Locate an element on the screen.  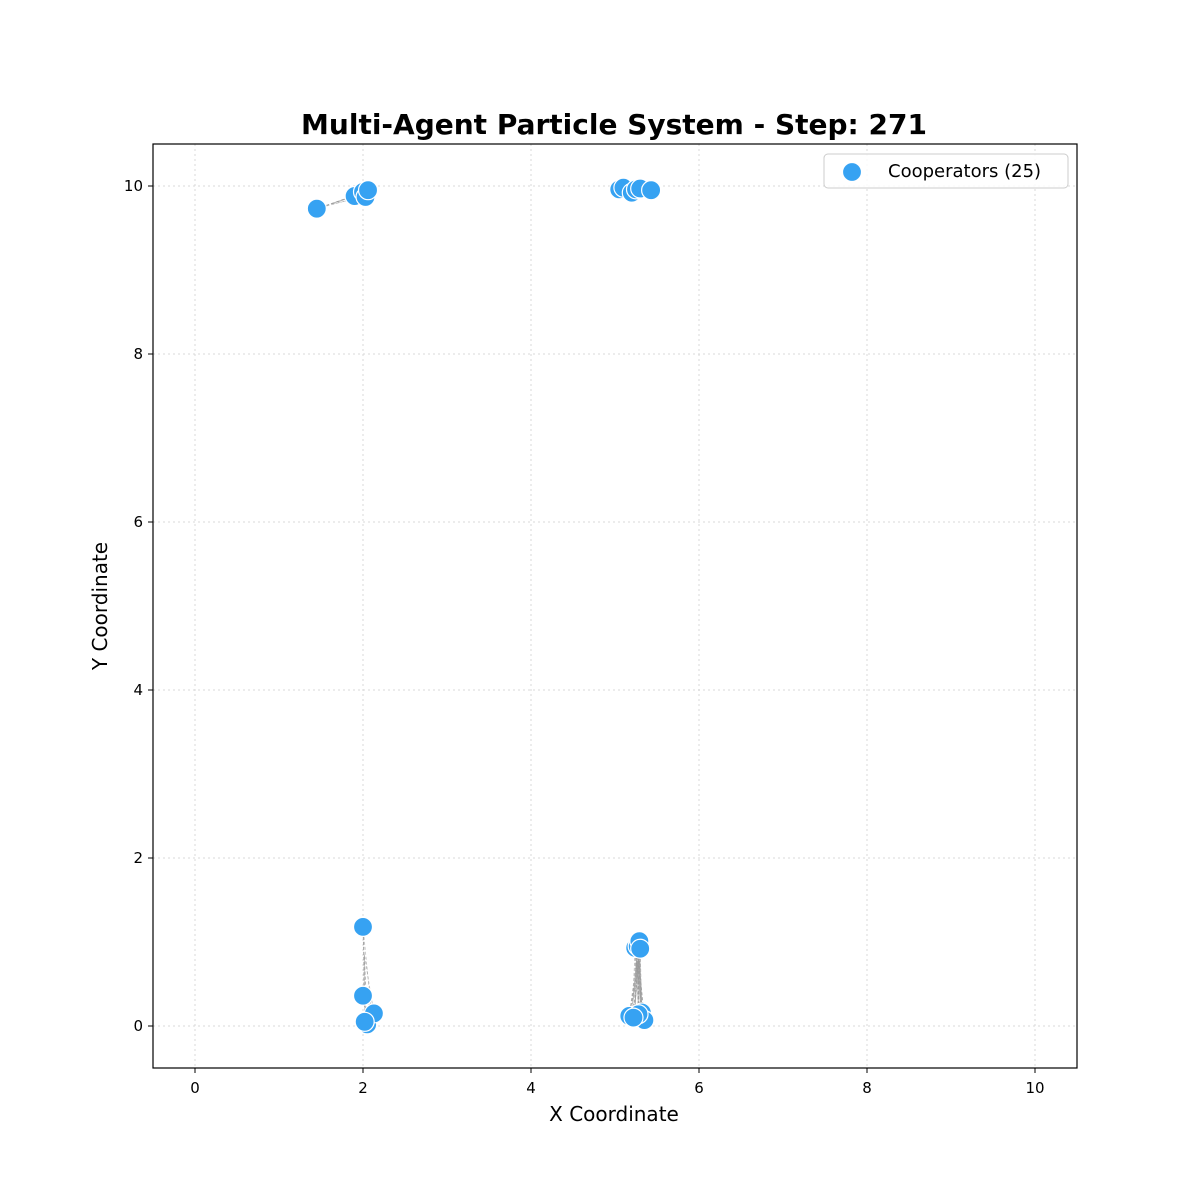
x-tick-label: 10 is located at coordinates (1034, 1088).